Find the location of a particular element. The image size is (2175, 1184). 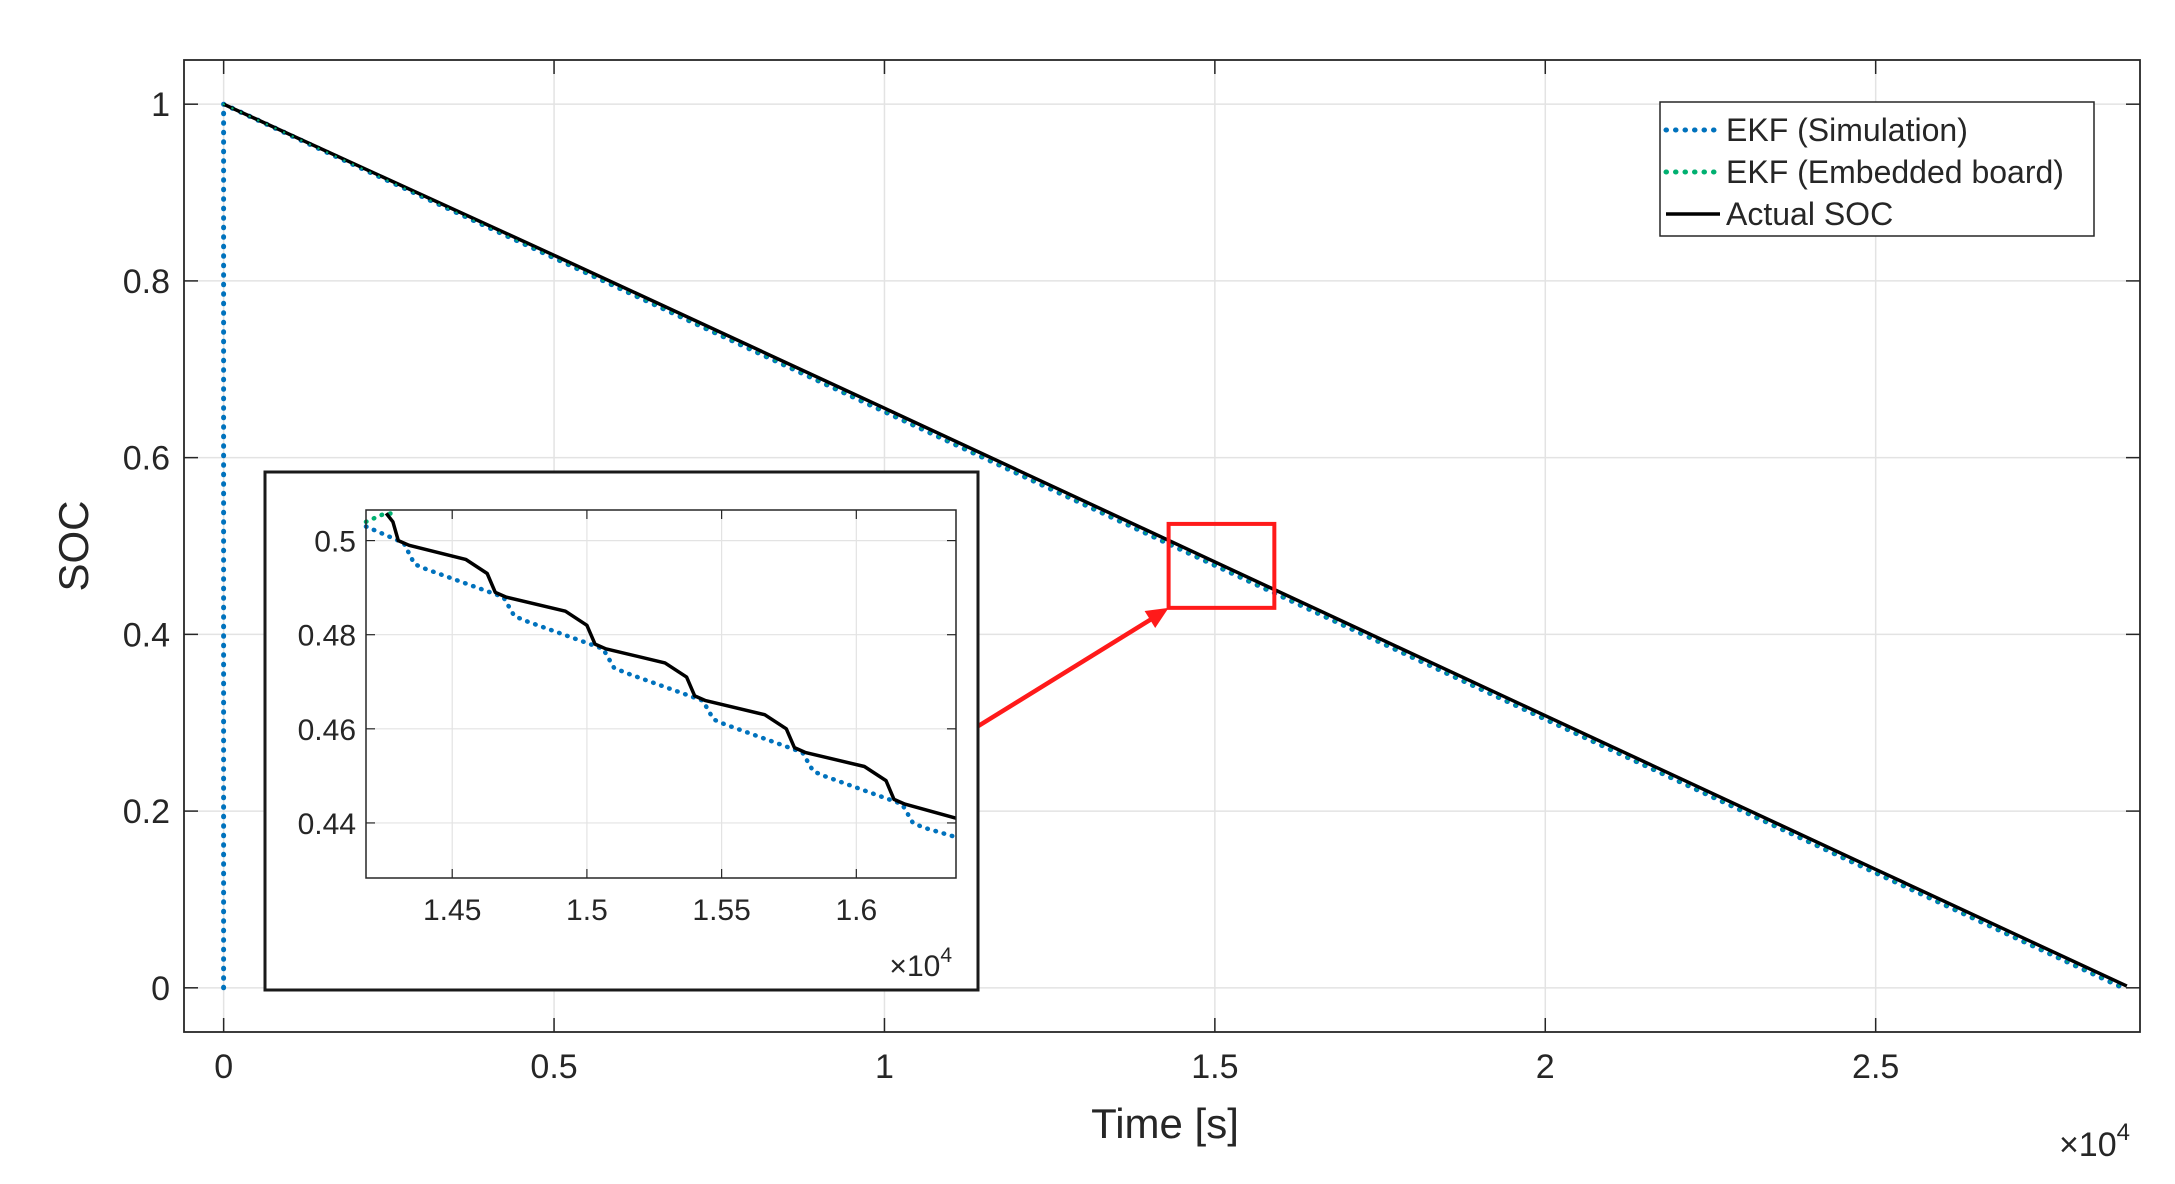

inset-frame is located at coordinates (621, 731).